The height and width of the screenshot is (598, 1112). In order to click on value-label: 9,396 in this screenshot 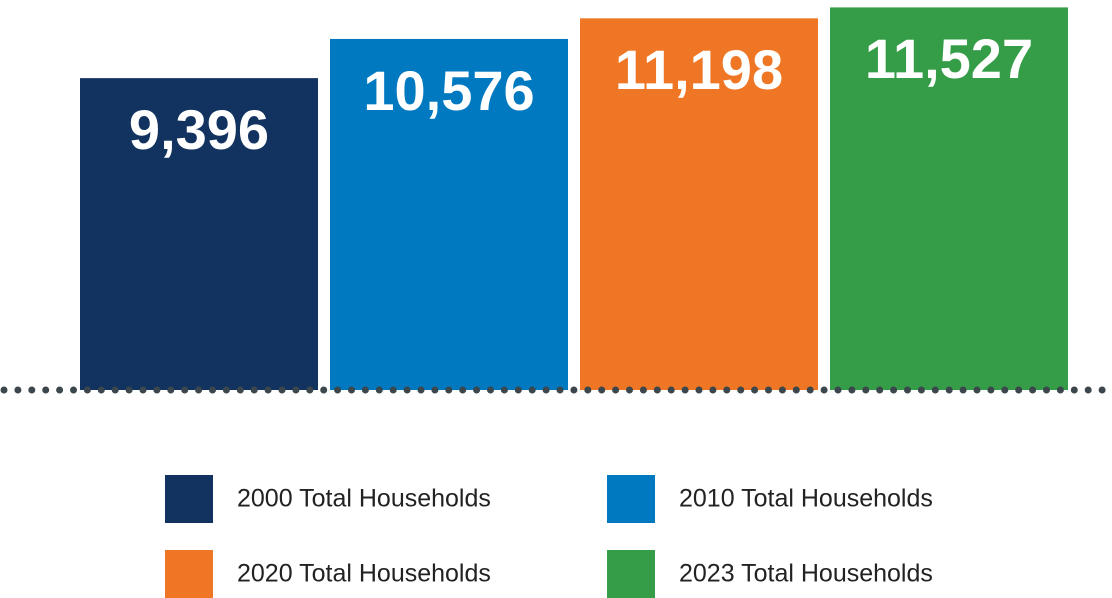, I will do `click(199, 129)`.